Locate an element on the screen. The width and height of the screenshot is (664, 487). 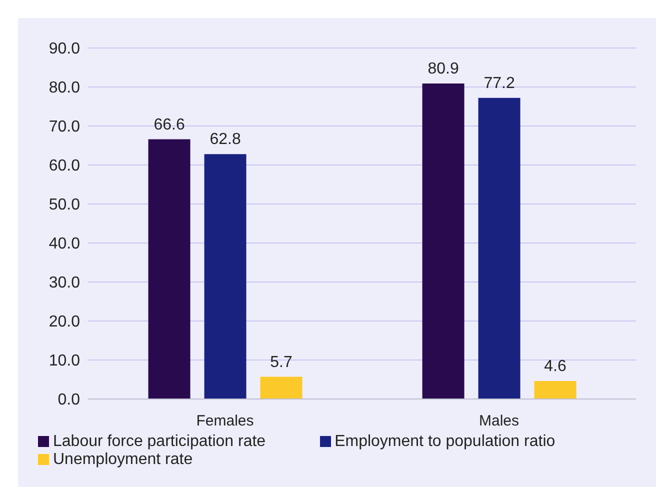
y-tick-label: 10.0 is located at coordinates (64, 361).